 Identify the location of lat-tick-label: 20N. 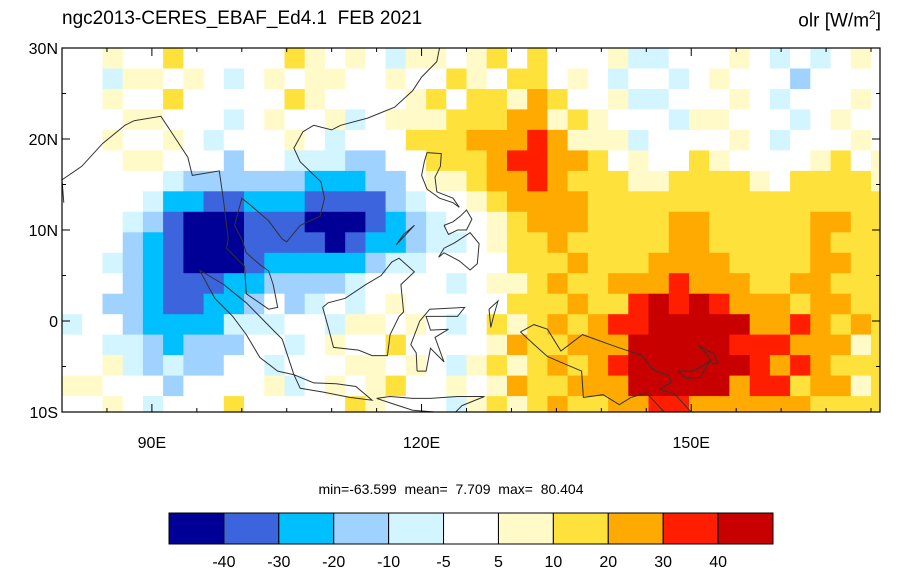
(43, 140).